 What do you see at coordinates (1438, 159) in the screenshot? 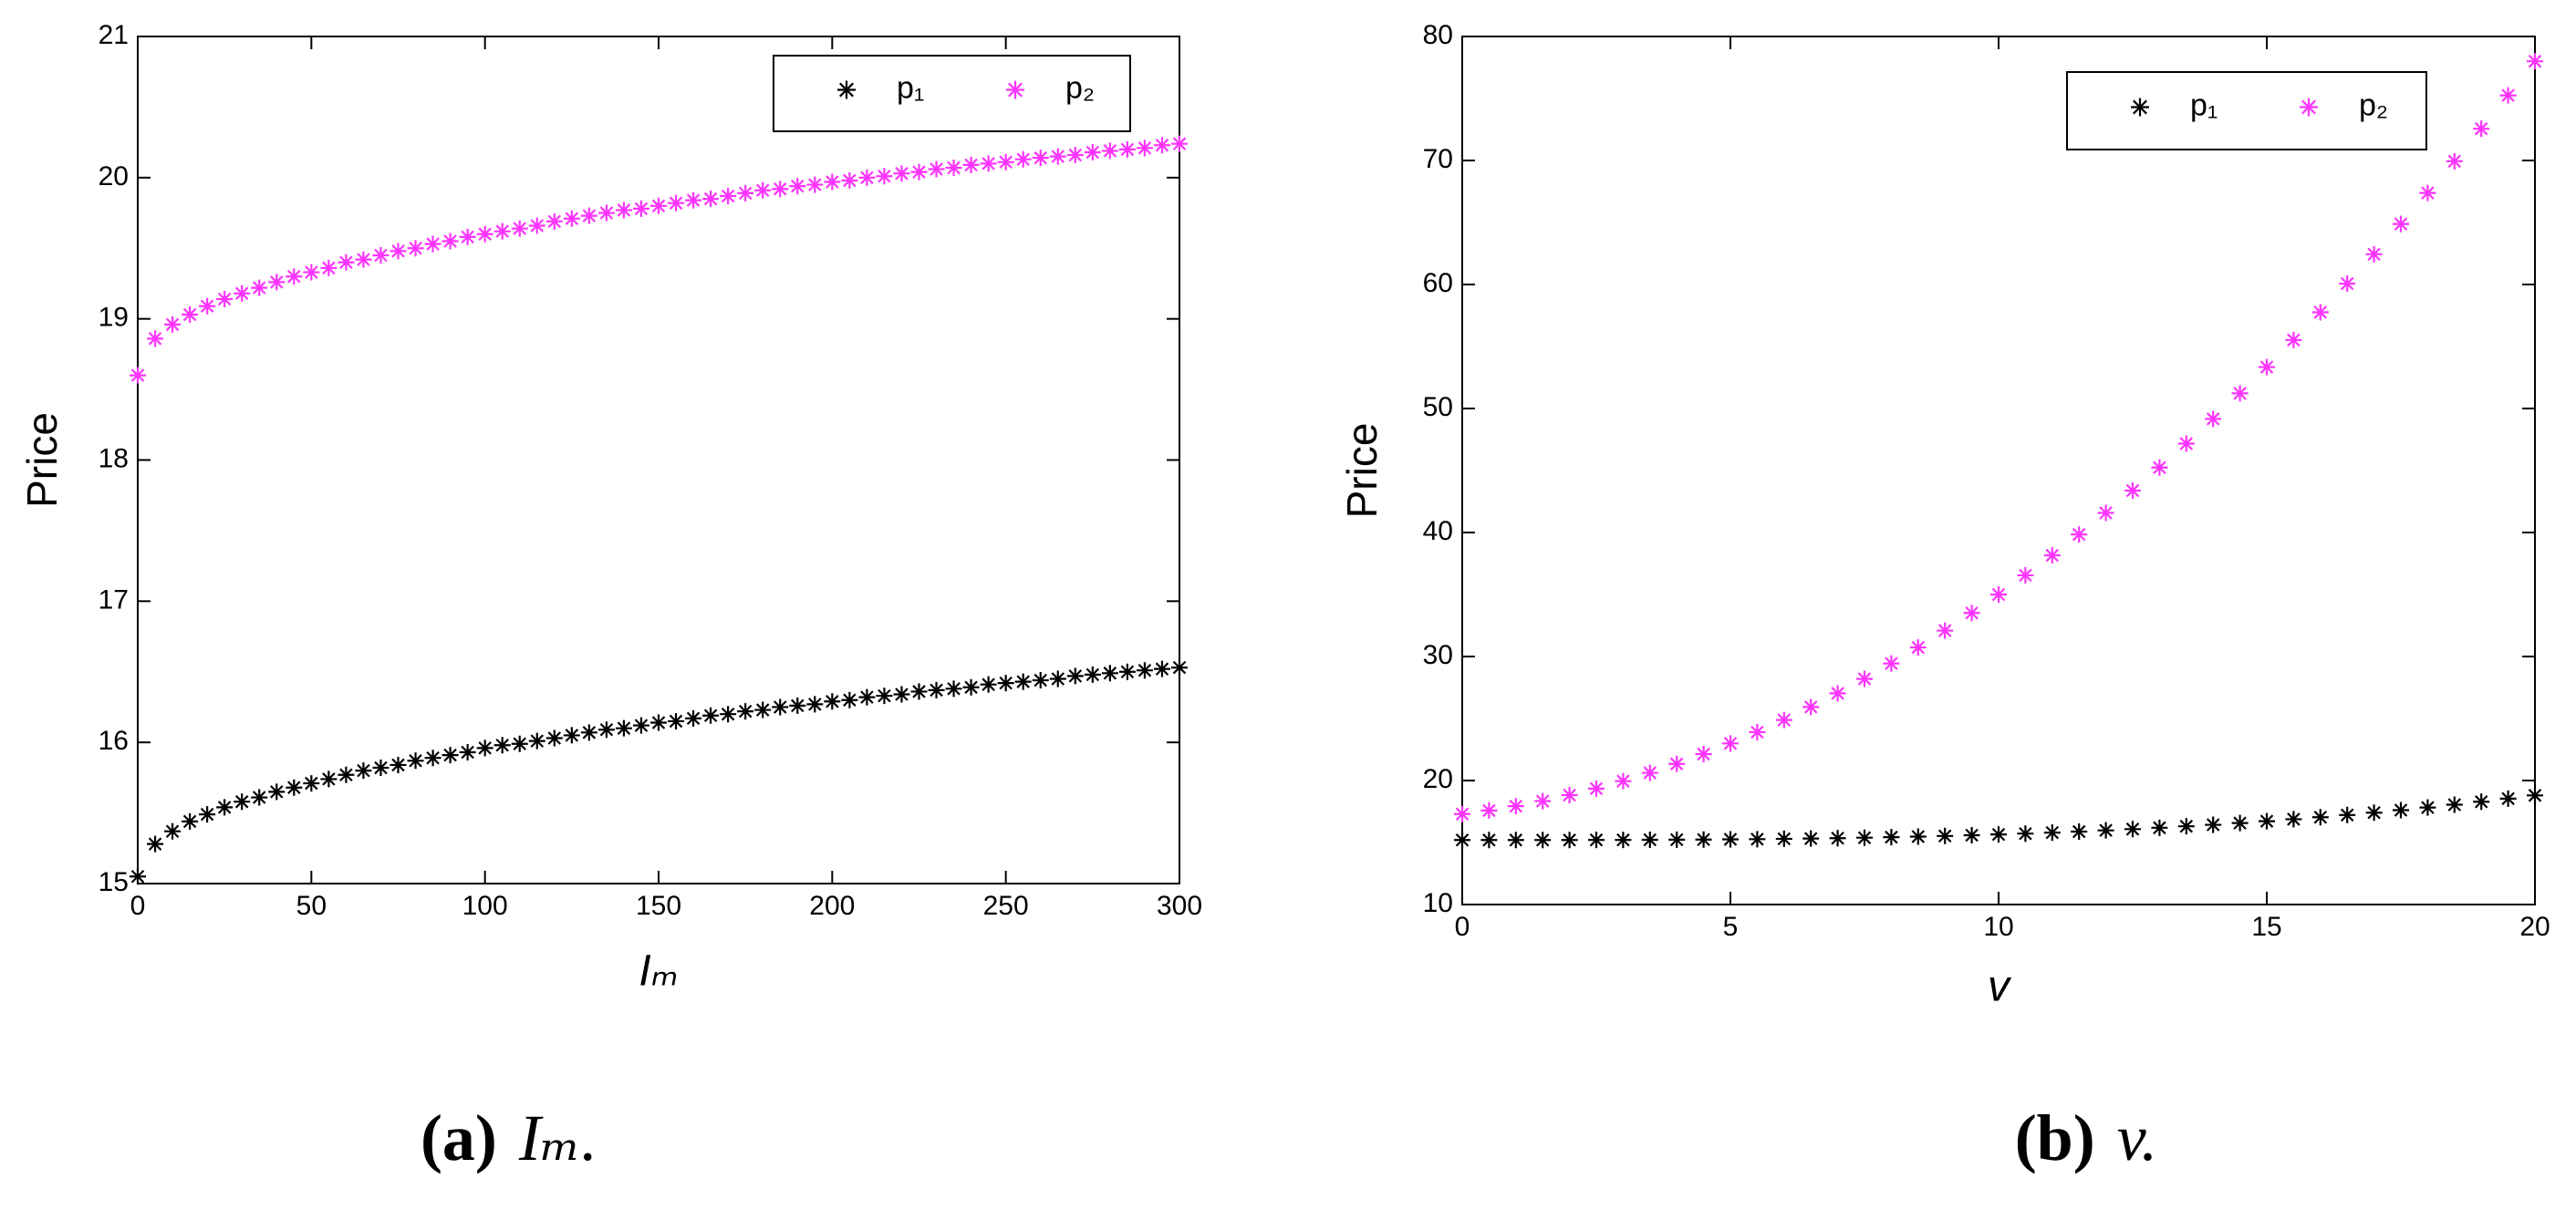
I see `y-tick-label: 70` at bounding box center [1438, 159].